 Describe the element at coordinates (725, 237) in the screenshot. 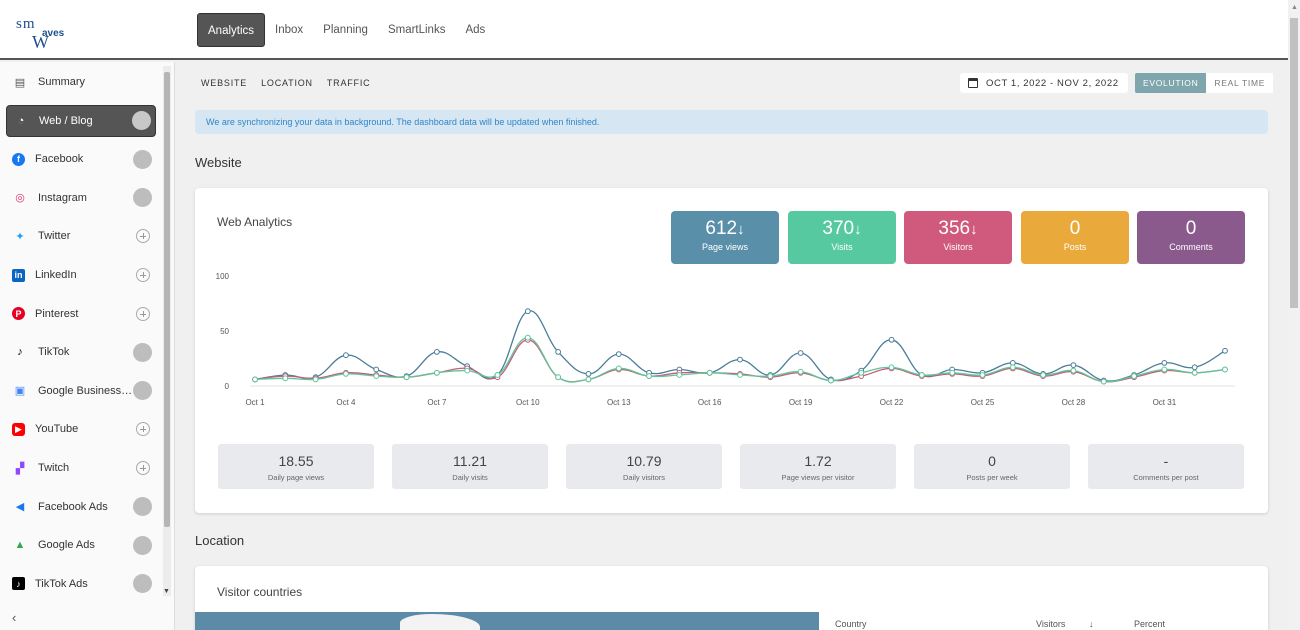

I see `kpi-page-views: 612↓ Page views` at that location.